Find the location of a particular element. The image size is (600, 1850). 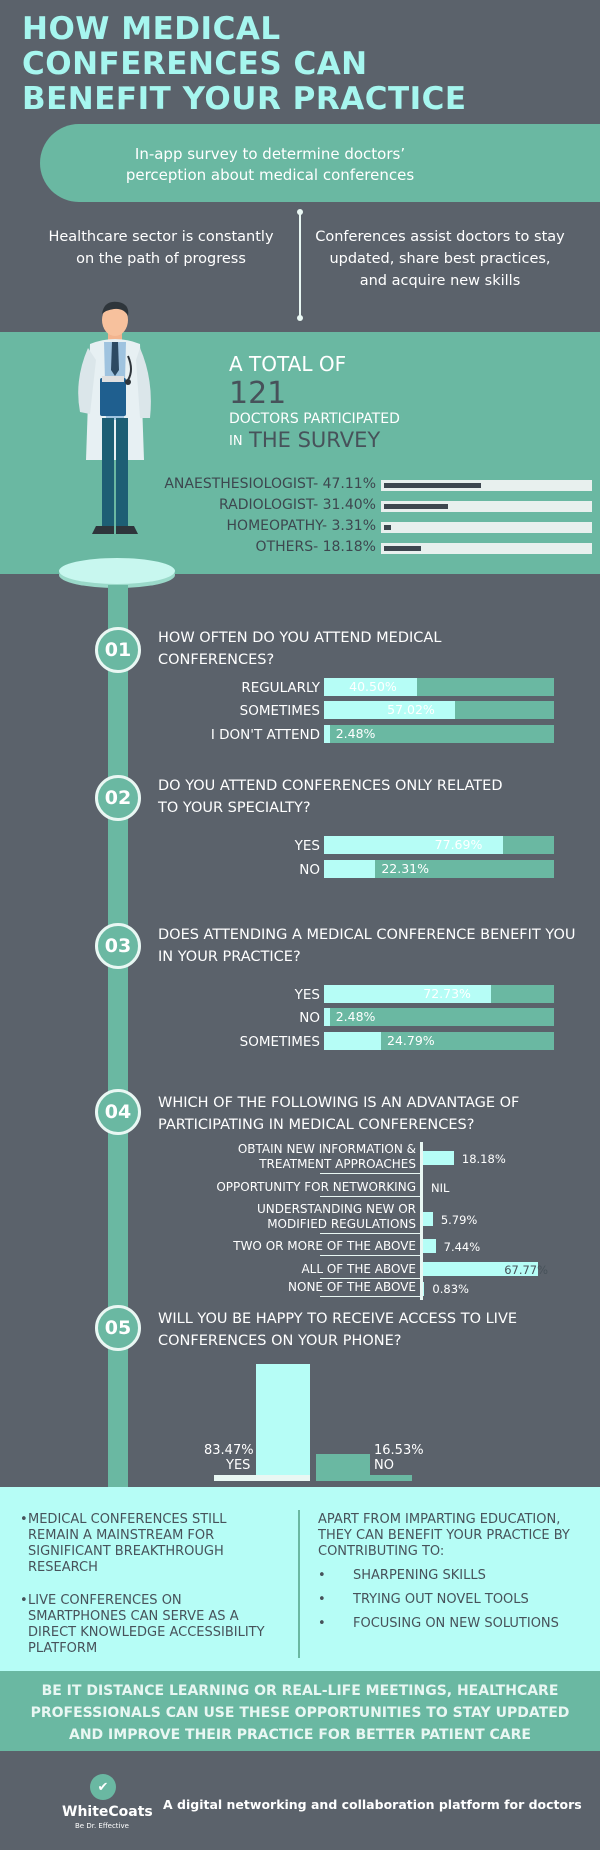

advantage-value: 5.79% is located at coordinates (459, 1220).